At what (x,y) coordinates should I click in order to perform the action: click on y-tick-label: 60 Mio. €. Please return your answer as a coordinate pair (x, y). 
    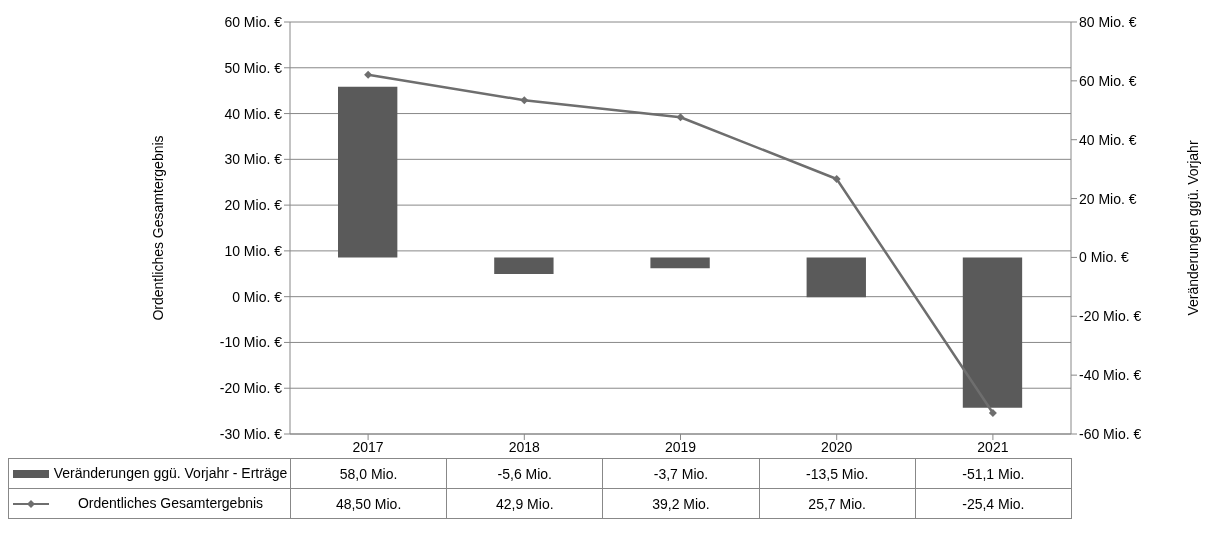
    Looking at the image, I should click on (253, 21).